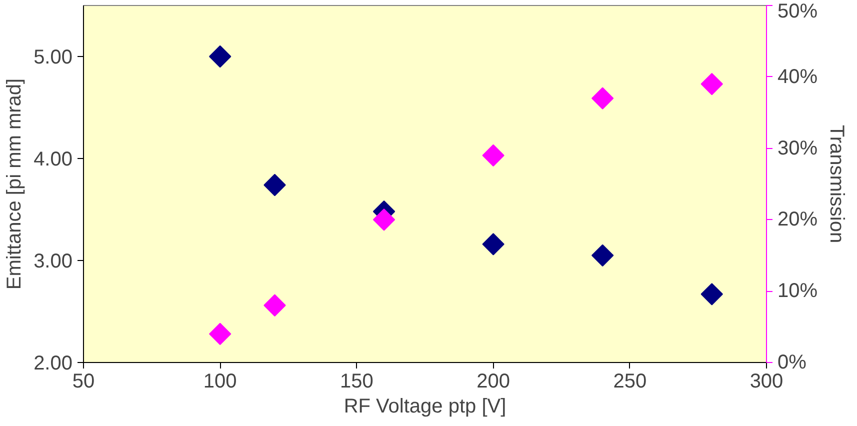 The height and width of the screenshot is (426, 857). I want to click on x-tick-label: 100, so click(220, 381).